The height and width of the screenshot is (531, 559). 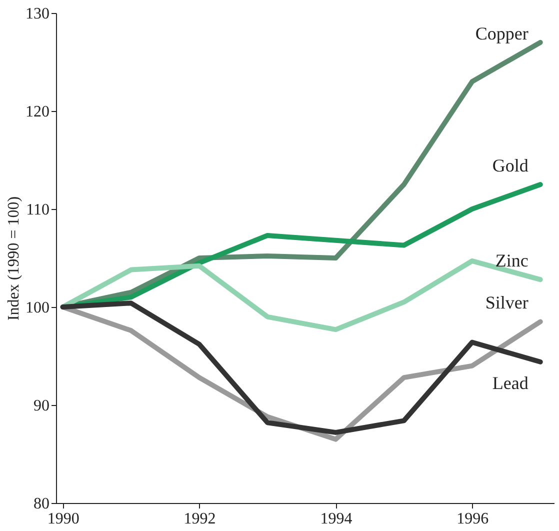 What do you see at coordinates (38, 210) in the screenshot?
I see `y-tick-label: 110` at bounding box center [38, 210].